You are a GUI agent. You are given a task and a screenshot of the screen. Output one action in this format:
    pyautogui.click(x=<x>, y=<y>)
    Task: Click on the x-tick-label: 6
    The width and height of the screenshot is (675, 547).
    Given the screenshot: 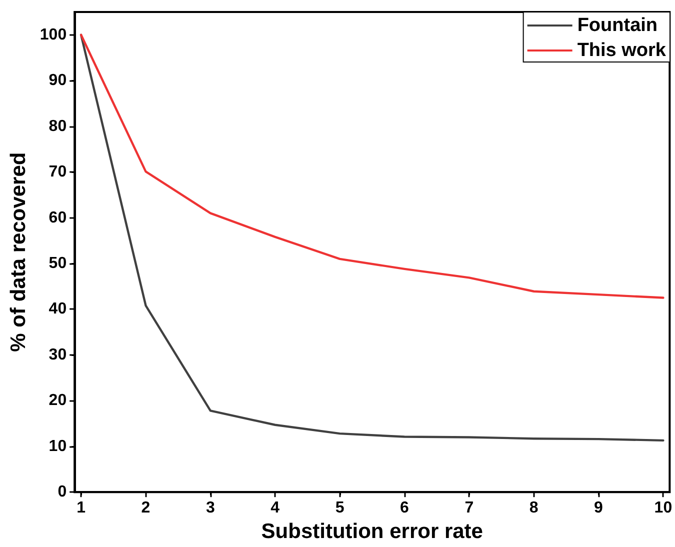 What is the action you would take?
    pyautogui.click(x=405, y=508)
    